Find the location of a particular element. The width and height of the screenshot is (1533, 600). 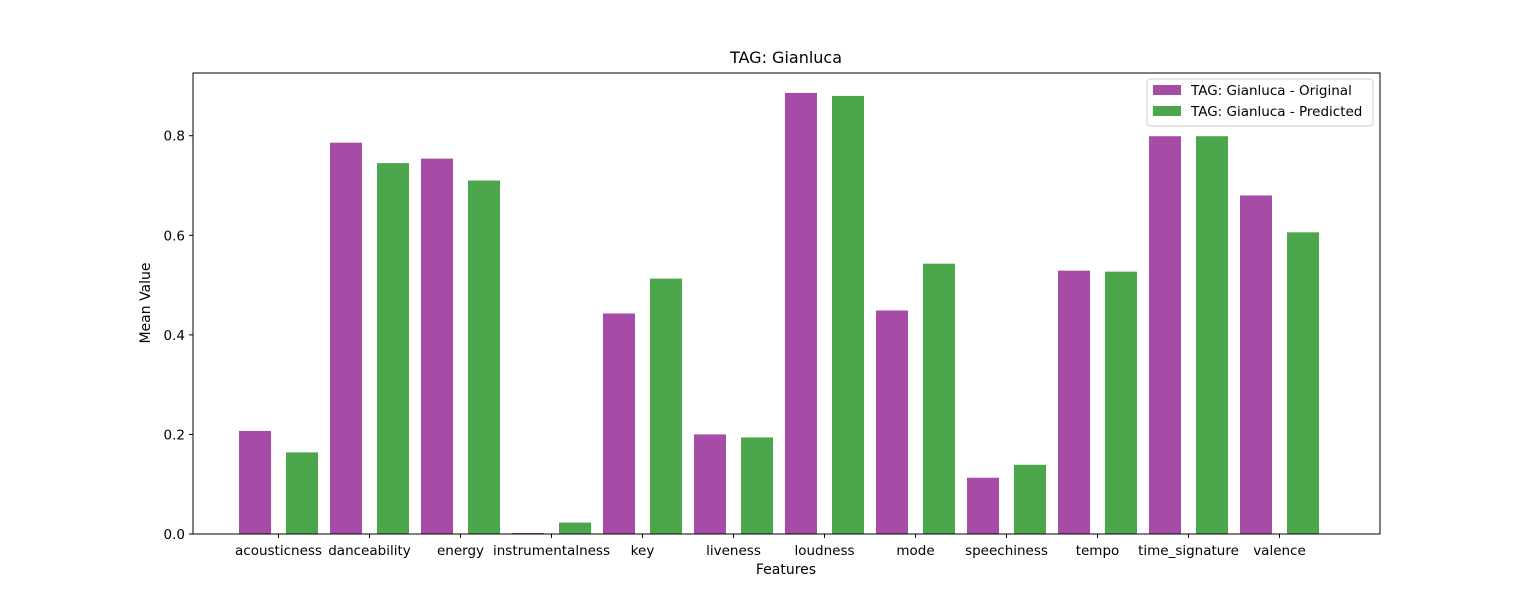

bar-original-loudness is located at coordinates (801, 313).